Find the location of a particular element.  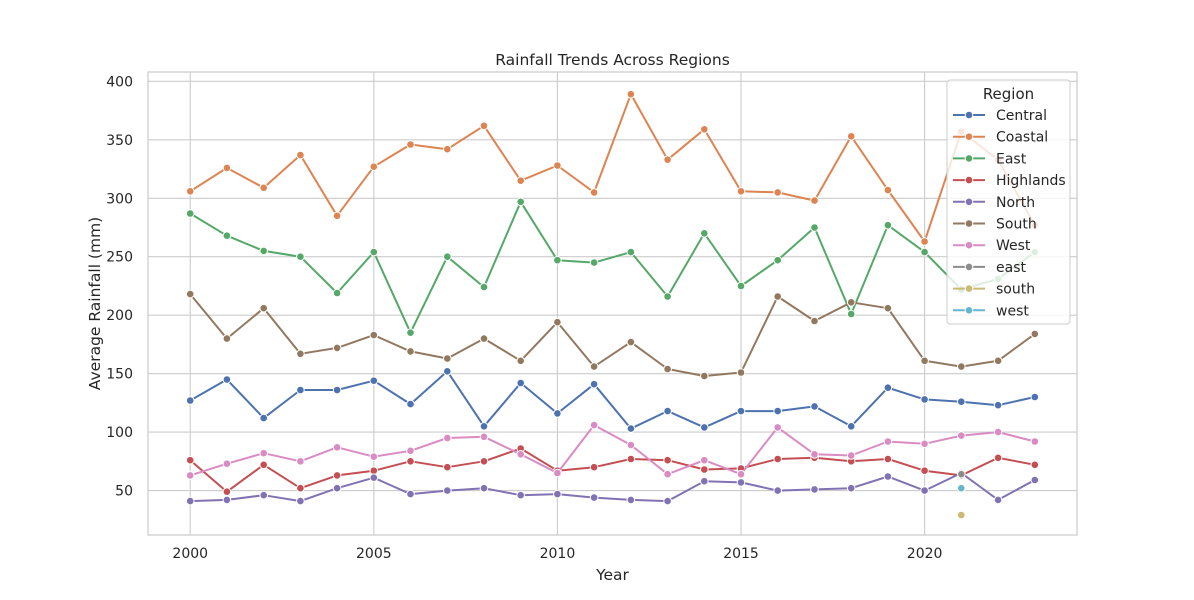

legend-item-west: west is located at coordinates (991, 311).